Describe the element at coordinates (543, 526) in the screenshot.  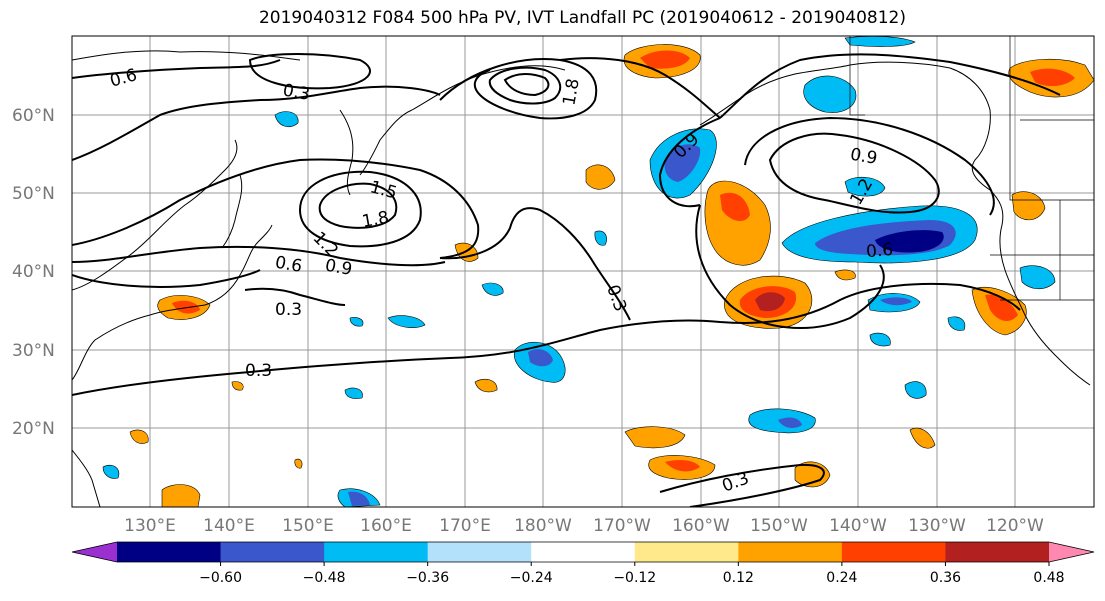
I see `lon-label: 180°W` at that location.